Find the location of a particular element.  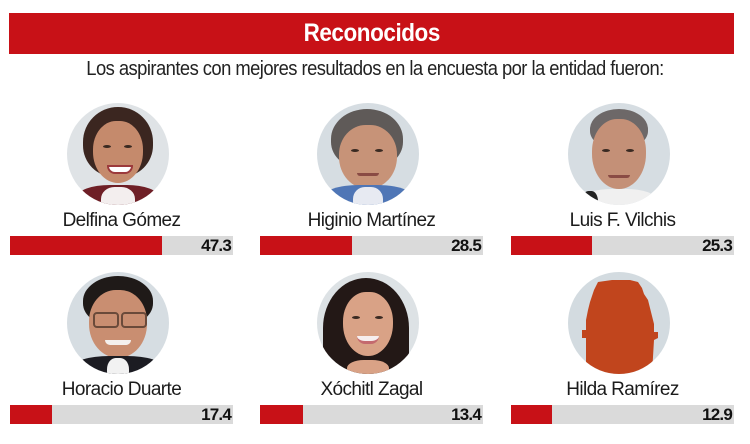

portrait-man-short-gray-hair-icon is located at coordinates (619, 154).